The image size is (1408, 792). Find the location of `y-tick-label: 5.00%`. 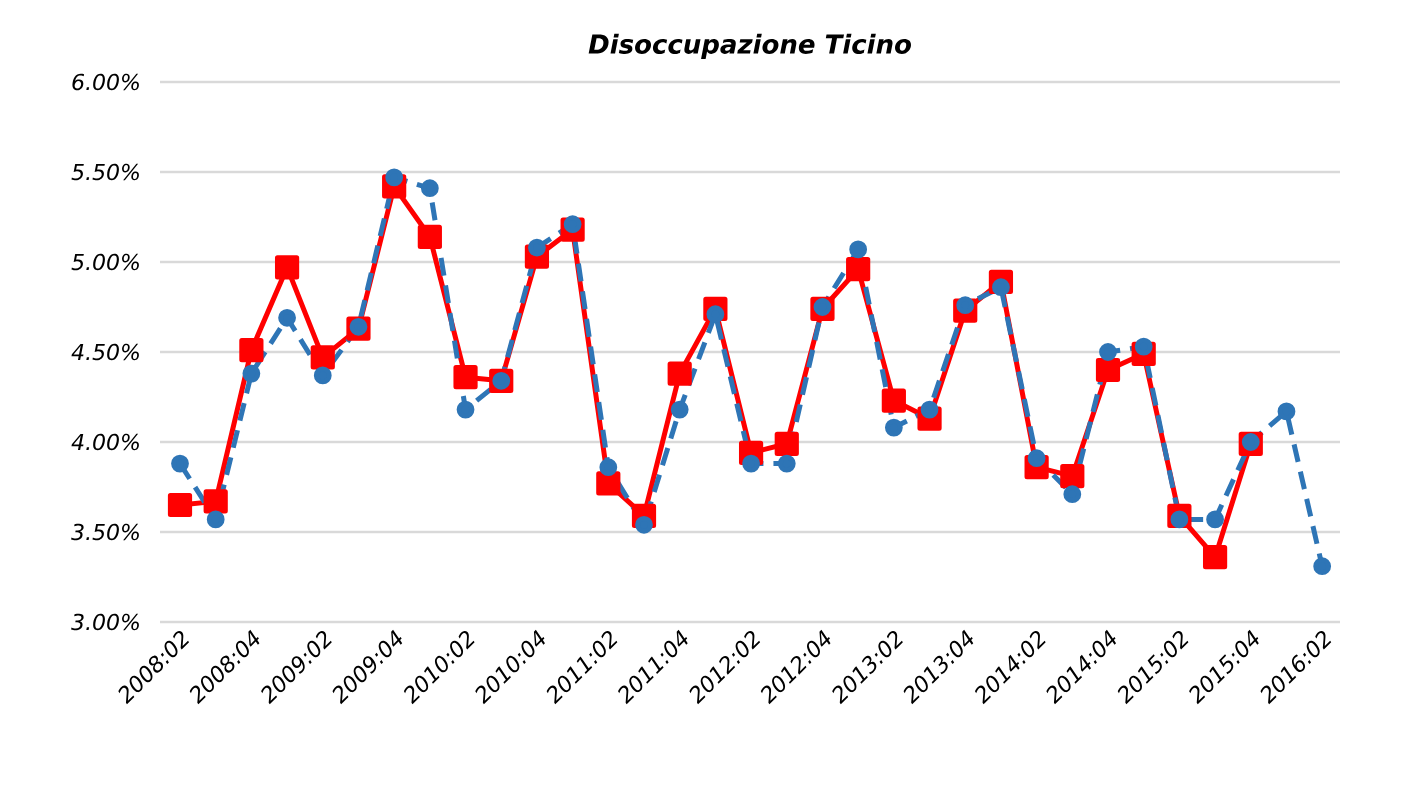

y-tick-label: 5.00% is located at coordinates (105, 262).